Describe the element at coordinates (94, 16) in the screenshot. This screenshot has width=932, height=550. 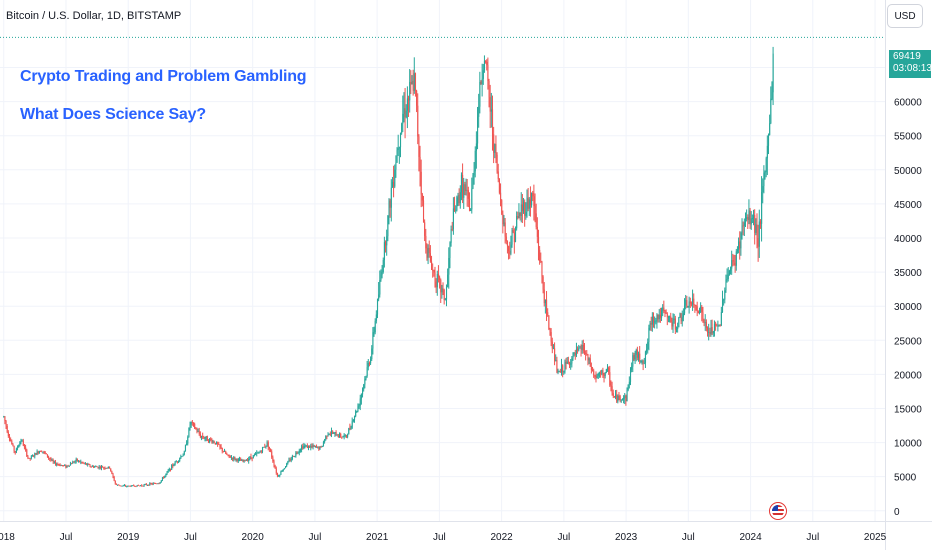
I see `symbol-label: Bitcoin / U.S. Dollar, 1D, BITSTAMP` at that location.